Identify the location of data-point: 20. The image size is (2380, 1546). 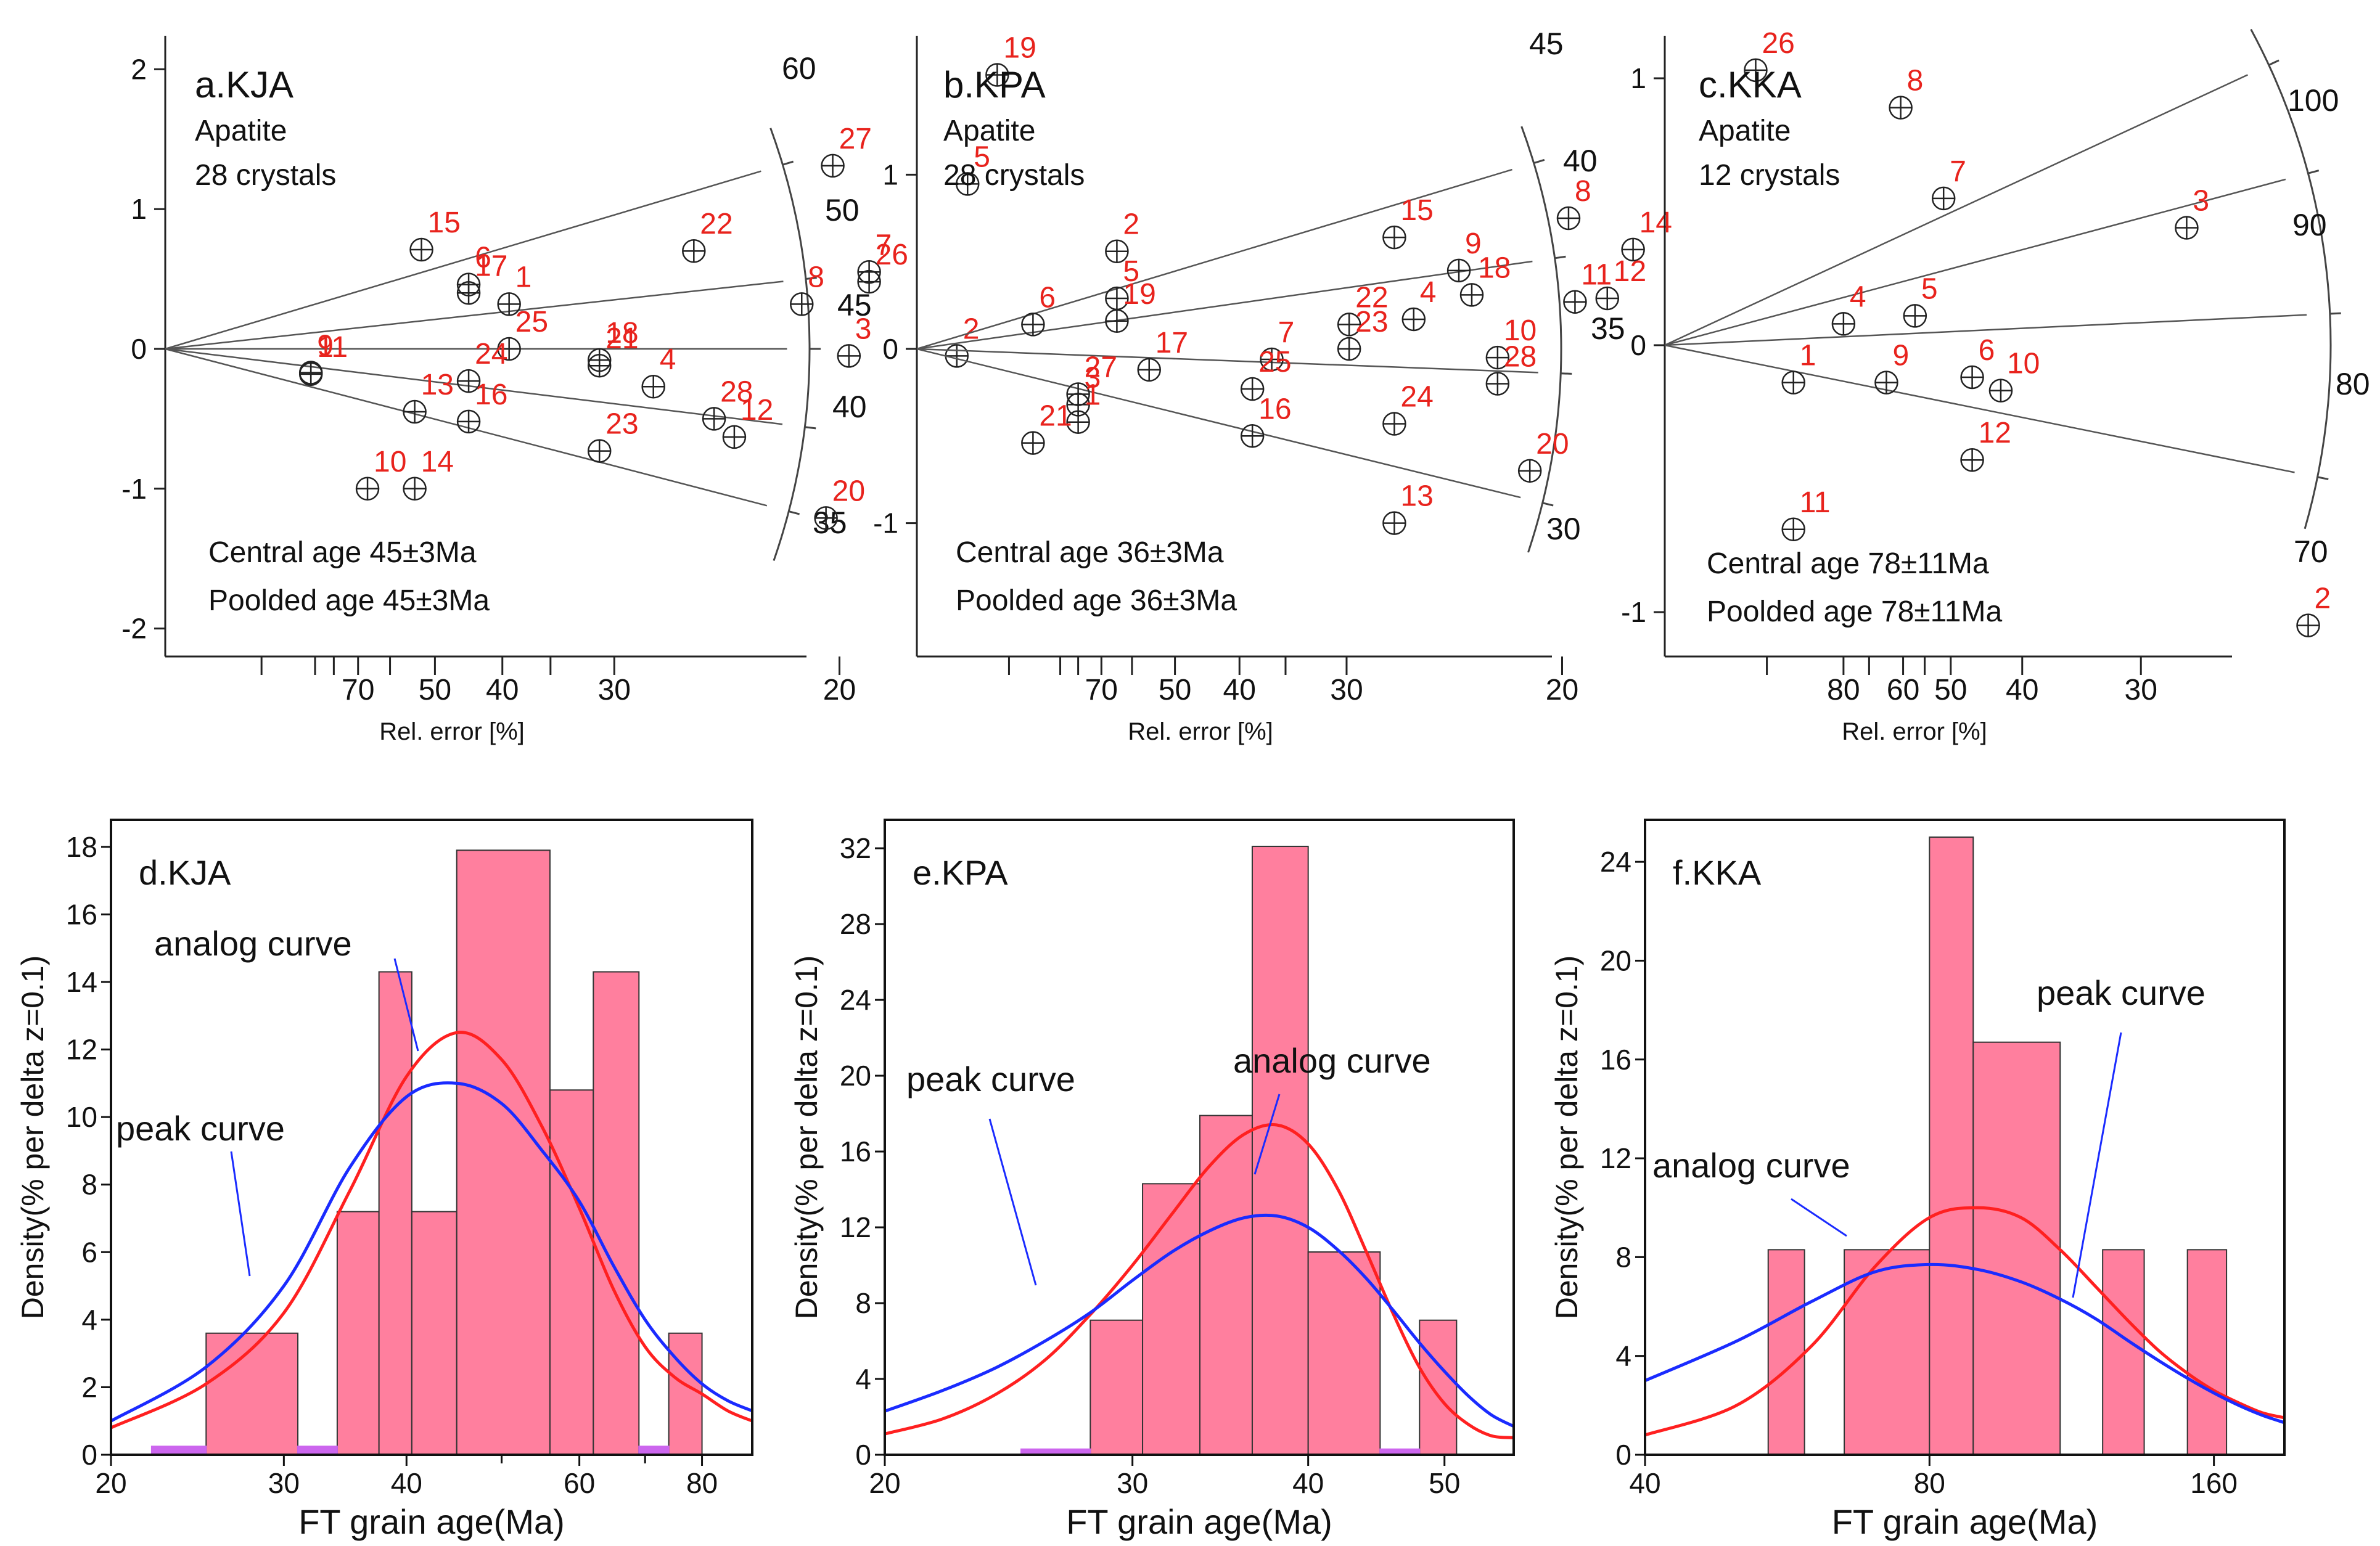
(839, 503).